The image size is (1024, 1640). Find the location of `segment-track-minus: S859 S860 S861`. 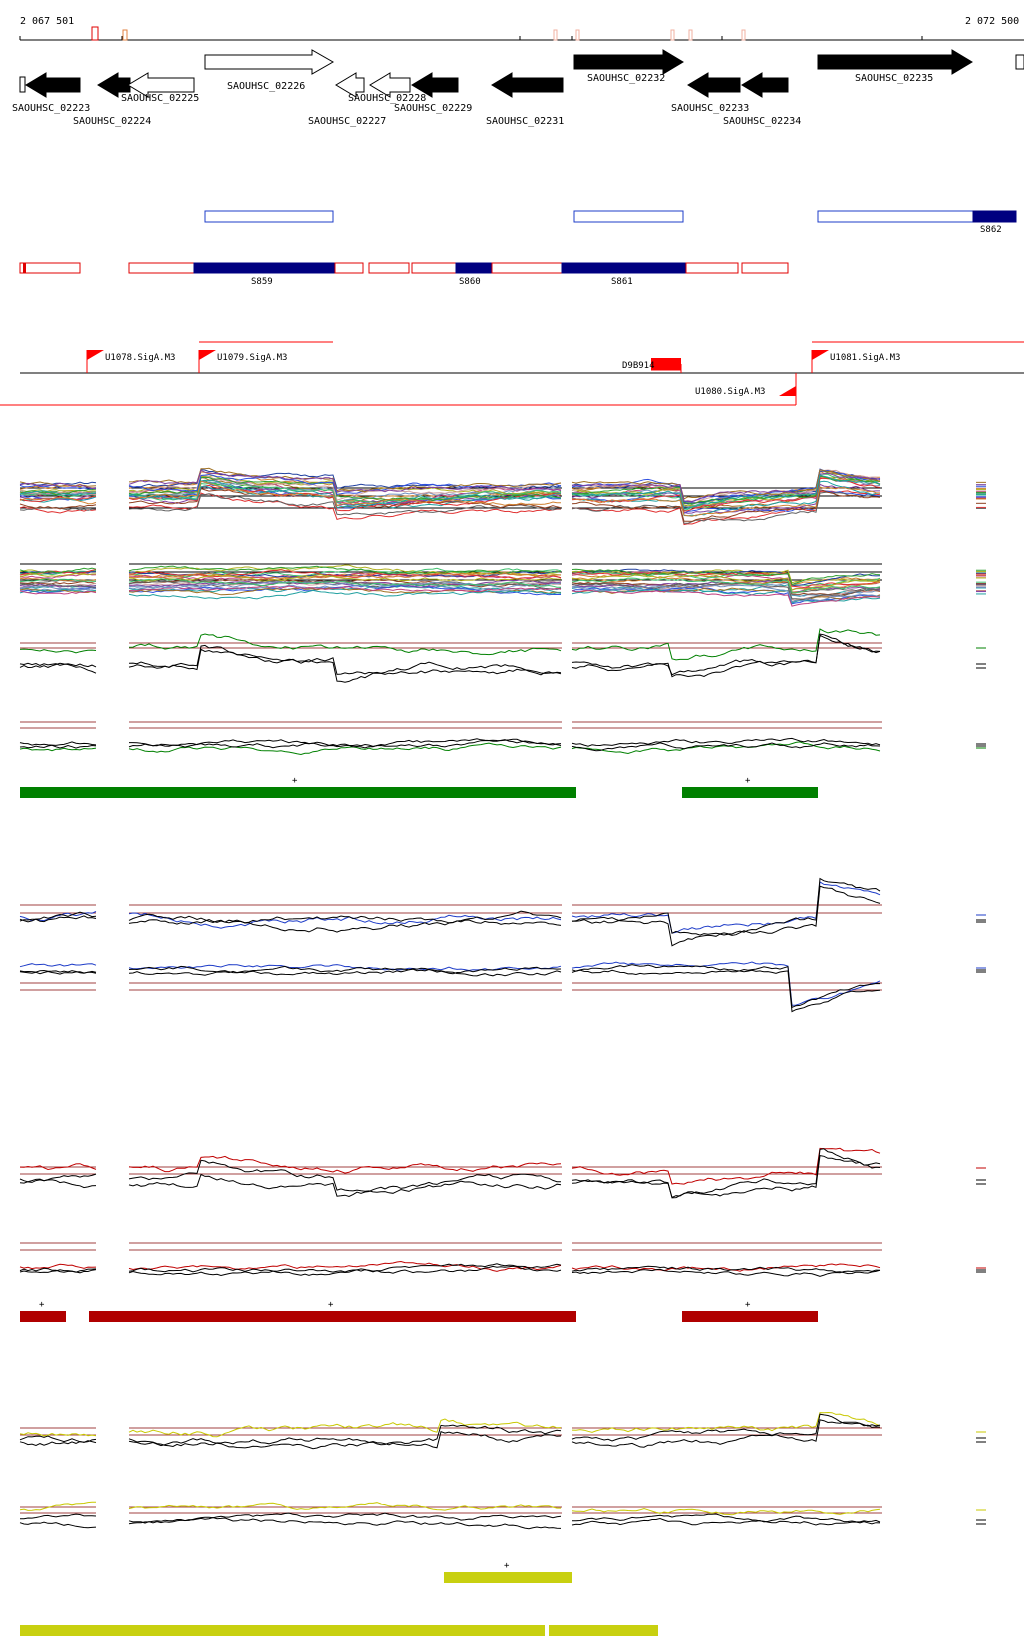

segment-track-minus: S859 S860 S861 is located at coordinates (404, 274).